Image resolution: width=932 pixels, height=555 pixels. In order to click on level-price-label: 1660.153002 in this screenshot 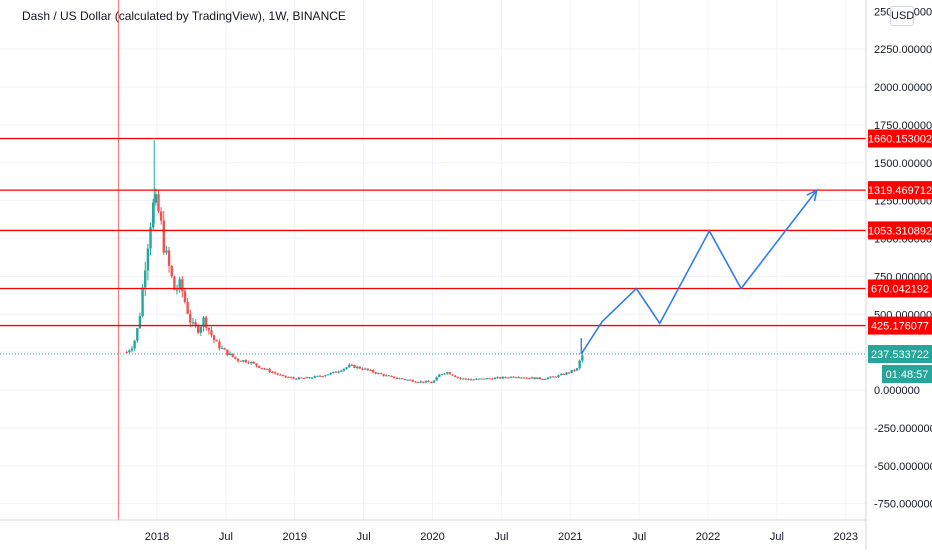, I will do `click(900, 139)`.